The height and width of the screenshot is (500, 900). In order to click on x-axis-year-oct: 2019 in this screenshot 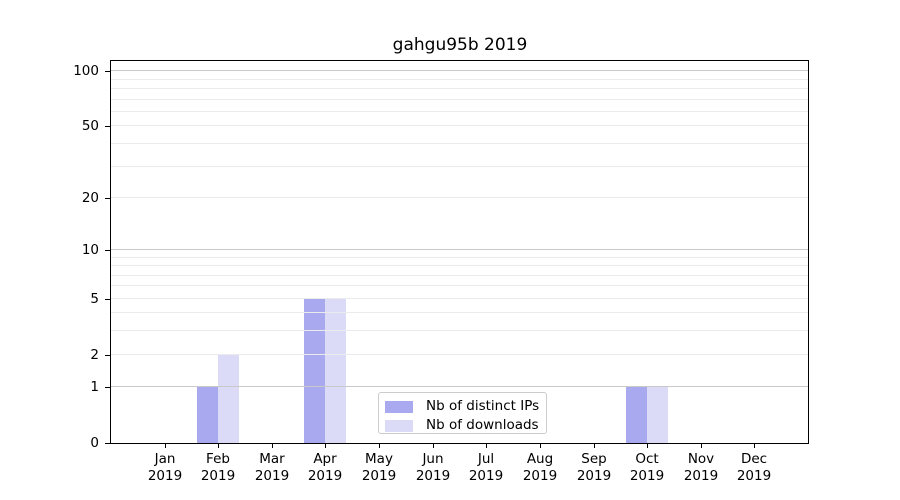, I will do `click(647, 476)`.